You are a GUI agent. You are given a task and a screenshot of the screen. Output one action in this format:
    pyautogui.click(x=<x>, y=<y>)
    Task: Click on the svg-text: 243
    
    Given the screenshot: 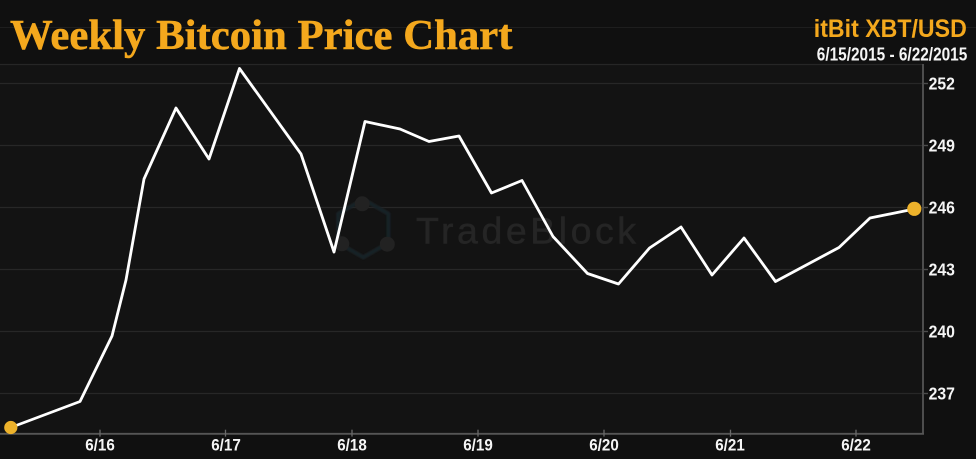 What is the action you would take?
    pyautogui.click(x=942, y=269)
    